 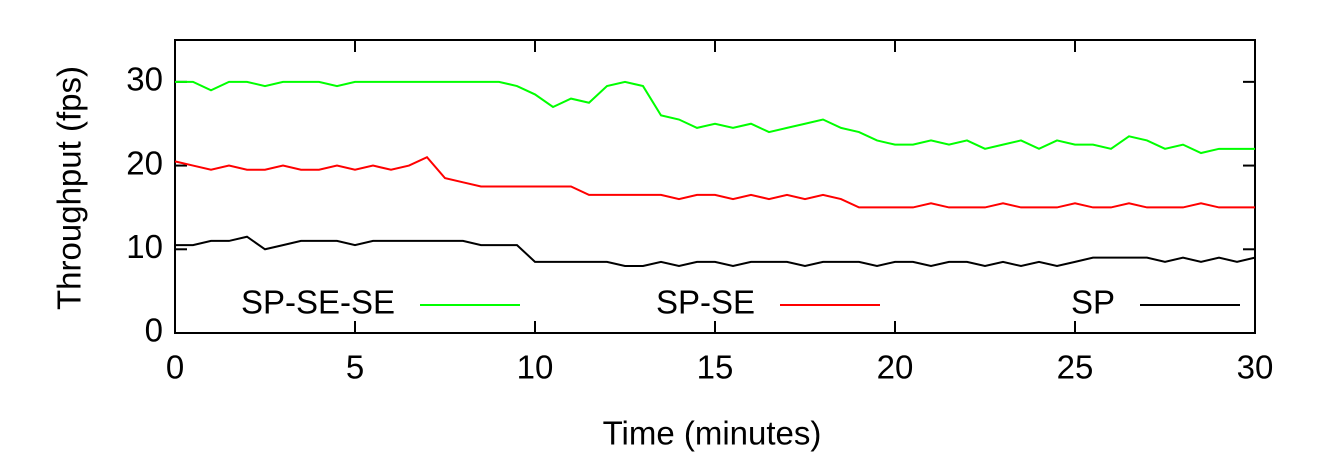 What do you see at coordinates (318, 302) in the screenshot?
I see `legend-label: SP-SE-SE` at bounding box center [318, 302].